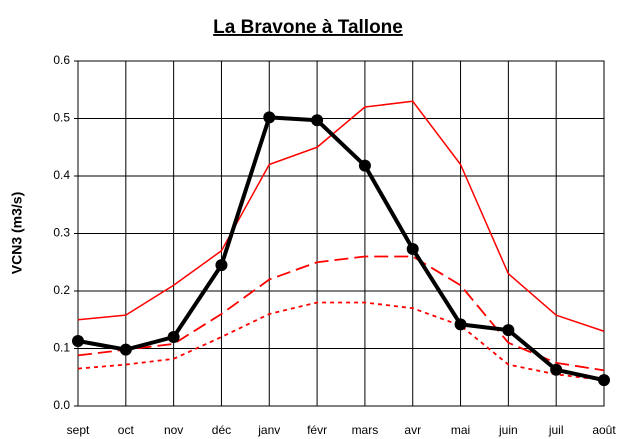 The image size is (619, 439). I want to click on x-tick-label: juin, so click(508, 430).